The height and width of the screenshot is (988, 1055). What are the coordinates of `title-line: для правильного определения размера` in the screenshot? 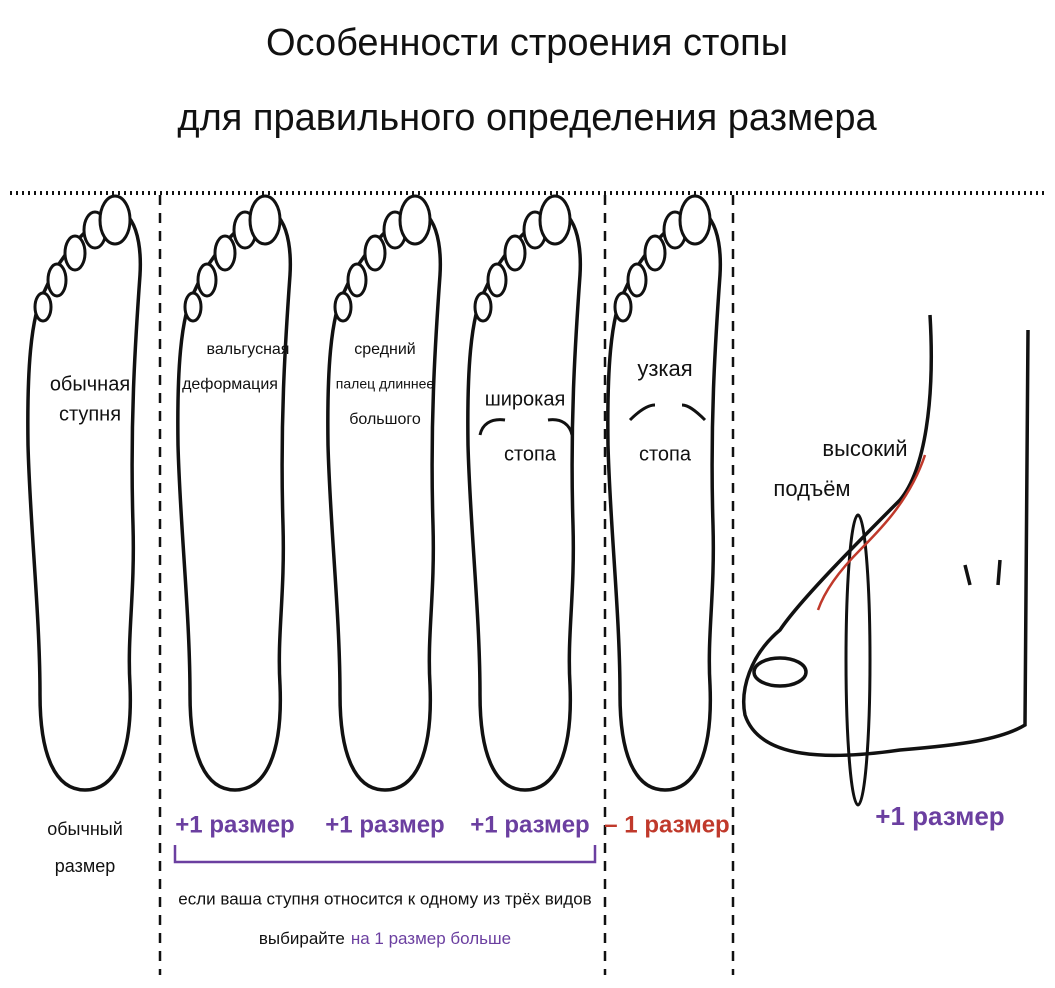 It's located at (527, 118).